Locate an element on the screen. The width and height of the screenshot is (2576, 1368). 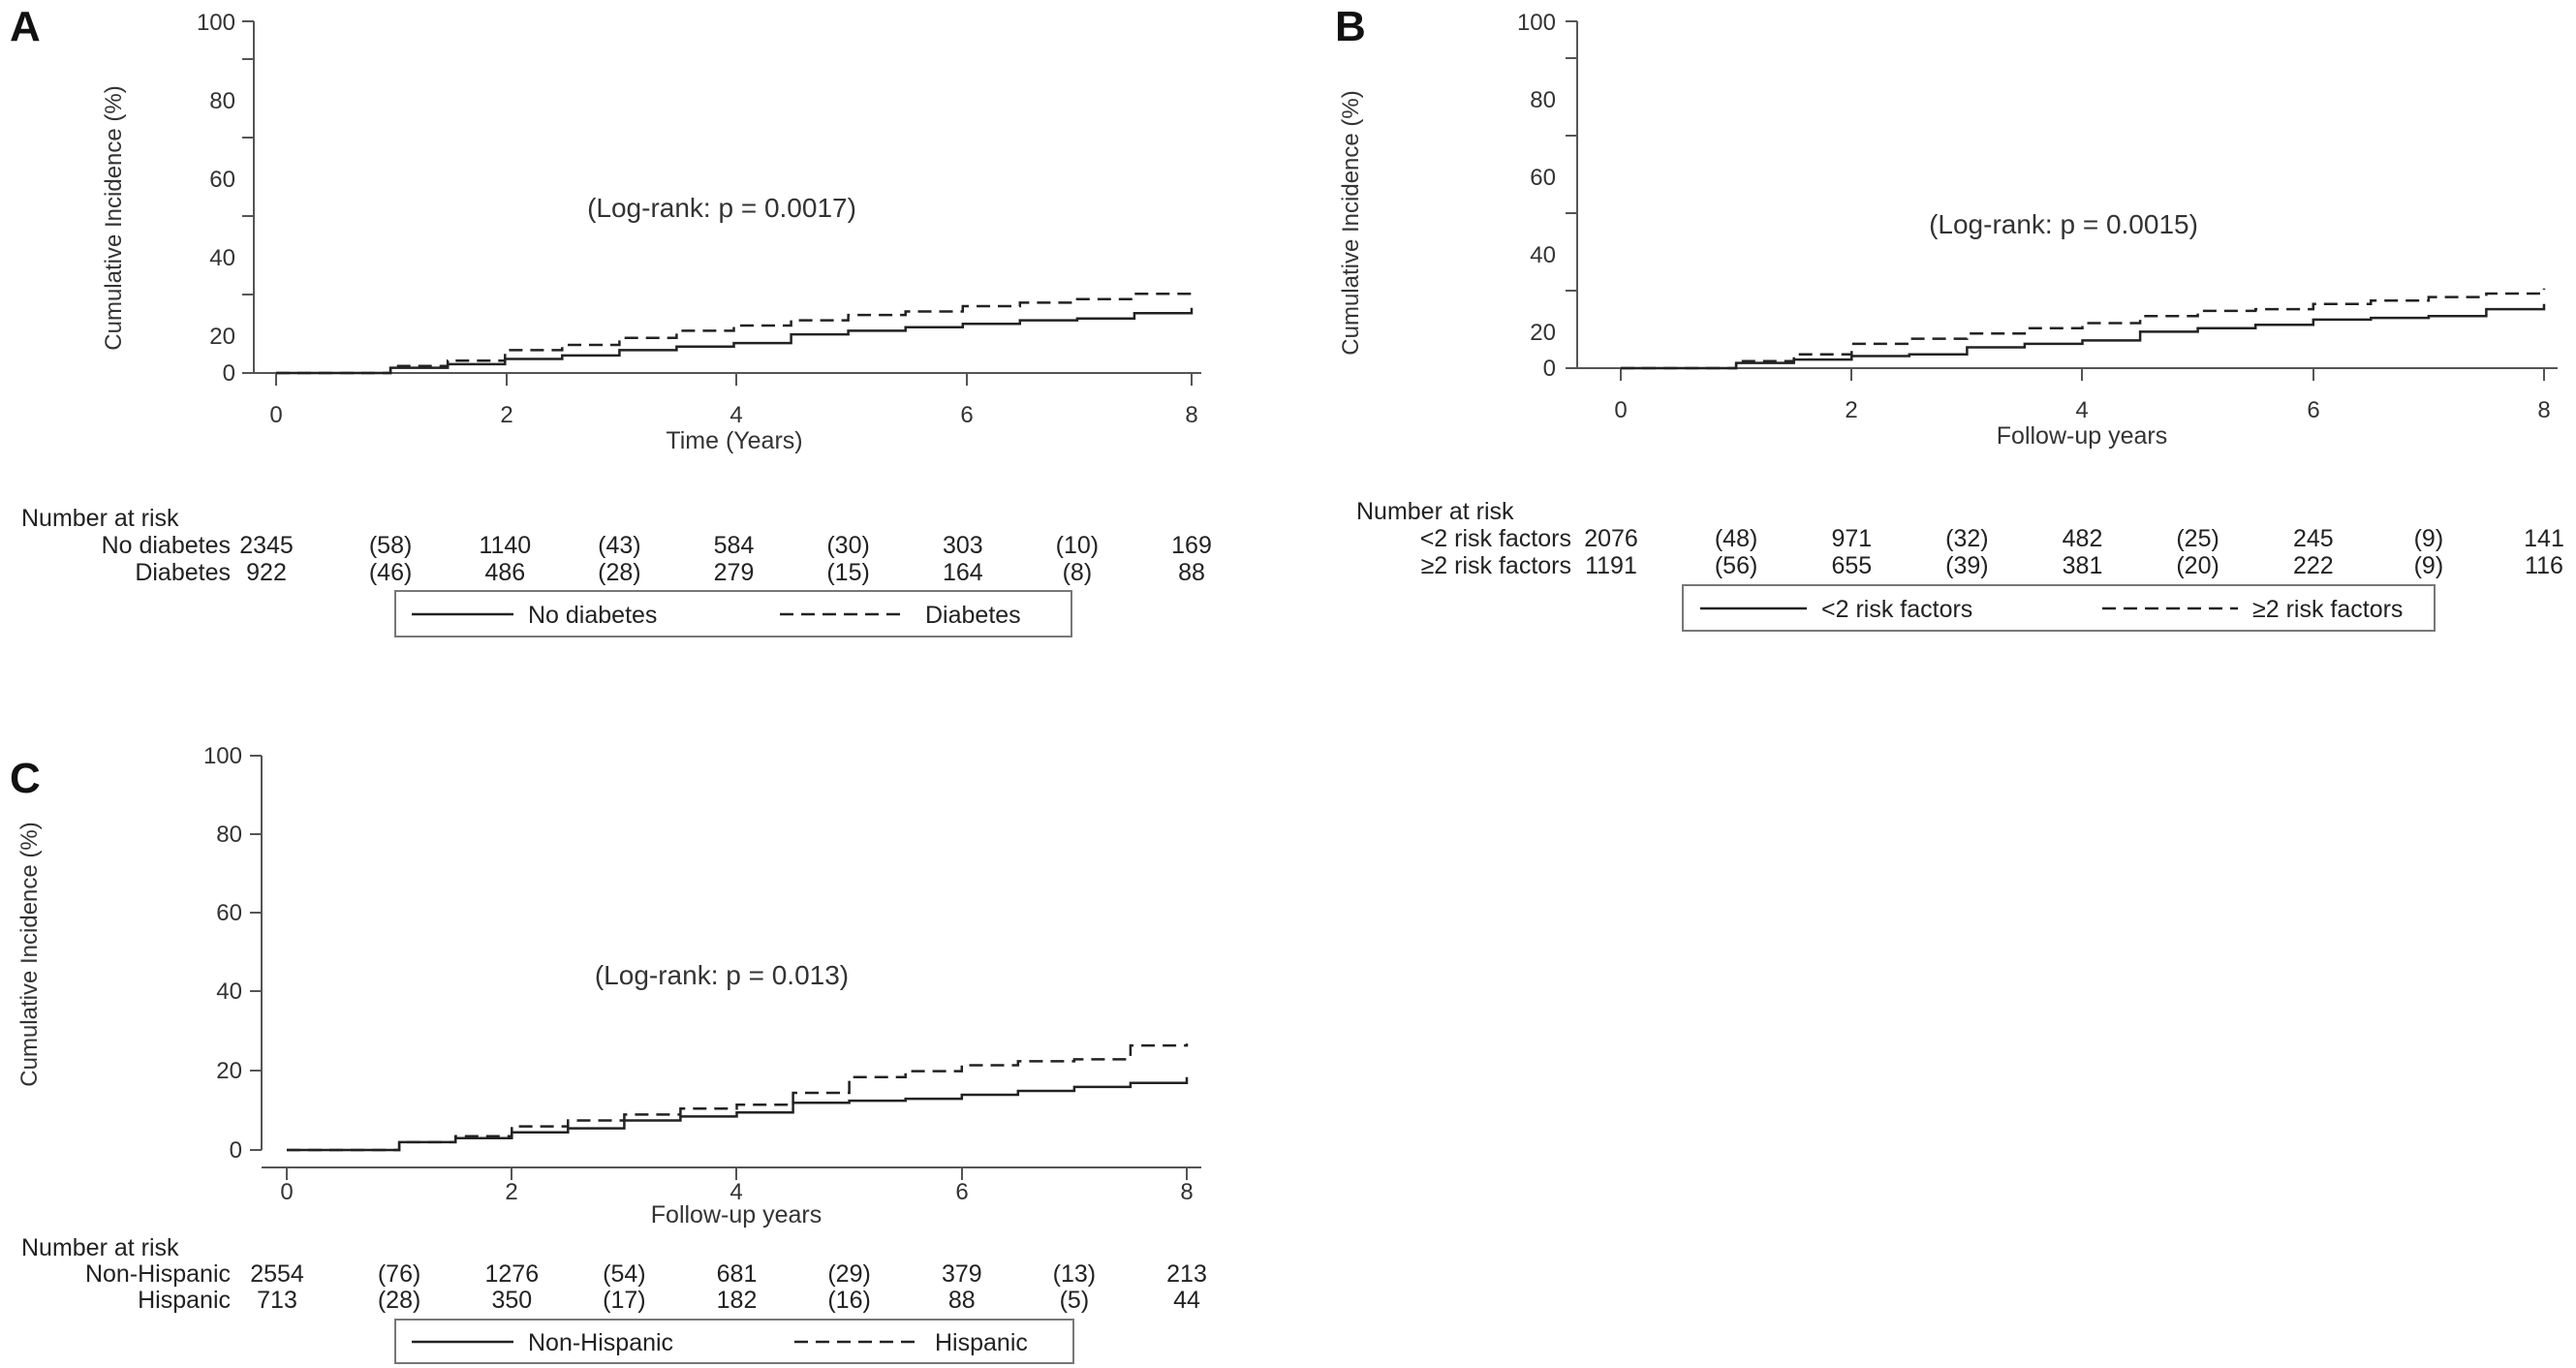
panel-a-risk-value: (43) is located at coordinates (619, 545).